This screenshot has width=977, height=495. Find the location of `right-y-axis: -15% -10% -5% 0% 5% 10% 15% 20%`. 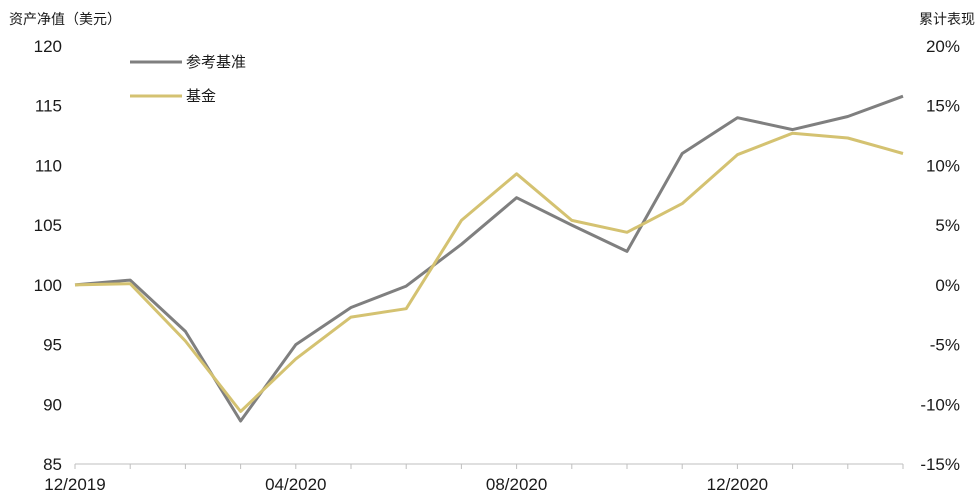

right-y-axis: -15% -10% -5% 0% 5% 10% 15% 20% is located at coordinates (940, 255).